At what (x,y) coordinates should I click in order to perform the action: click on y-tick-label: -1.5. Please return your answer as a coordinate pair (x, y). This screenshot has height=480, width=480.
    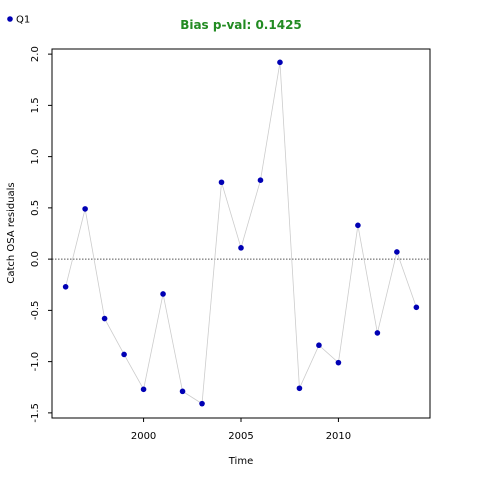
    Looking at the image, I should click on (35, 413).